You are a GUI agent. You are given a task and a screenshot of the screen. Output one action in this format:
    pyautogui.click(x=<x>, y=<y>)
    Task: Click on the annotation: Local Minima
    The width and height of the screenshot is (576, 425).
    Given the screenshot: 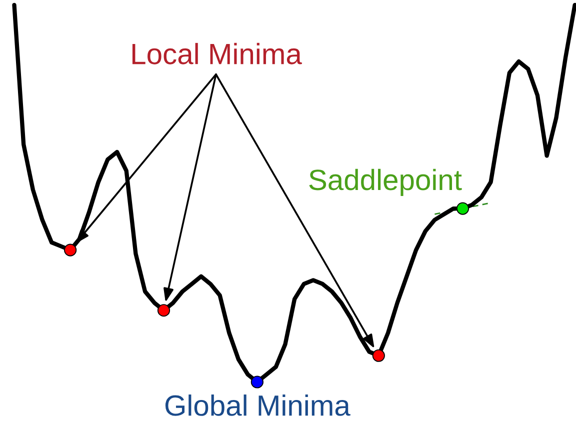 What is the action you would take?
    pyautogui.click(x=217, y=53)
    